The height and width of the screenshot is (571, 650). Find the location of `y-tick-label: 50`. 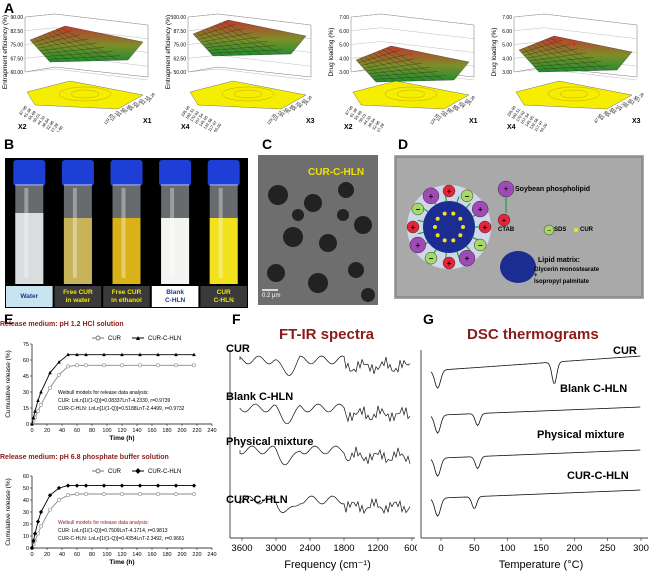

y-tick-label: 50 is located at coordinates (26, 489).